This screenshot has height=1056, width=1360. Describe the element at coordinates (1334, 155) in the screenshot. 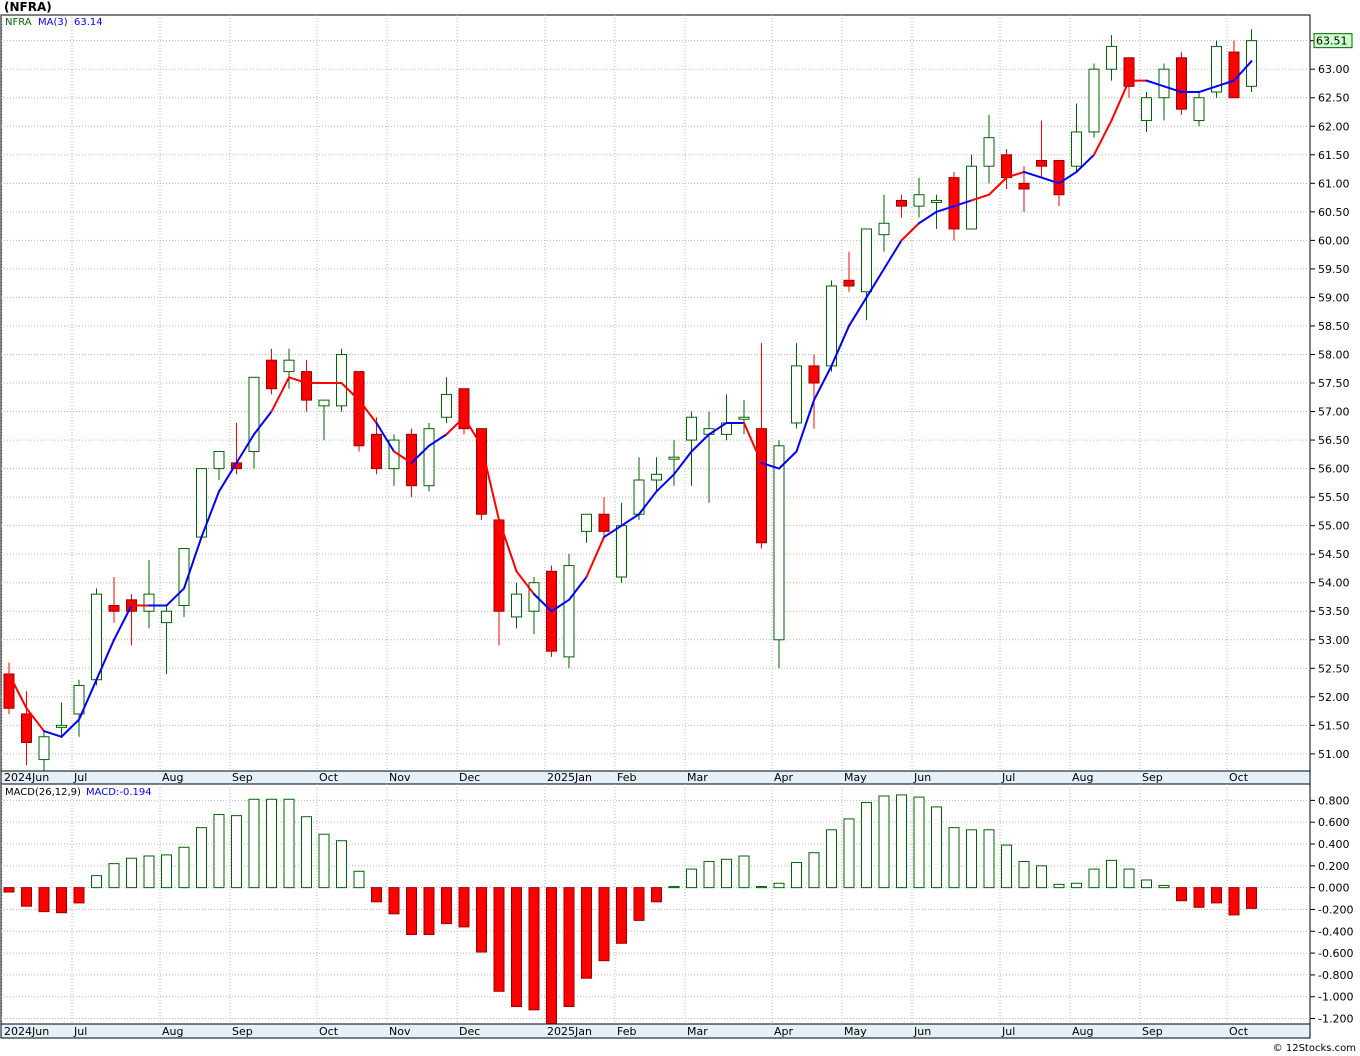

I see `price-tick-label: 61.50` at that location.